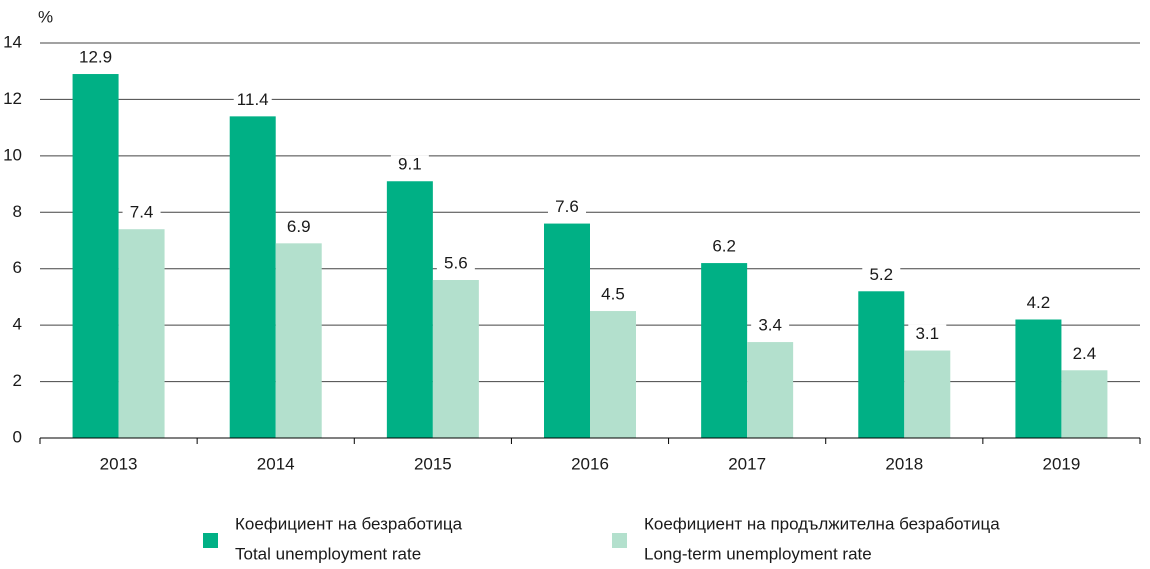 This screenshot has height=569, width=1150. I want to click on data-label: 5.6, so click(456, 262).